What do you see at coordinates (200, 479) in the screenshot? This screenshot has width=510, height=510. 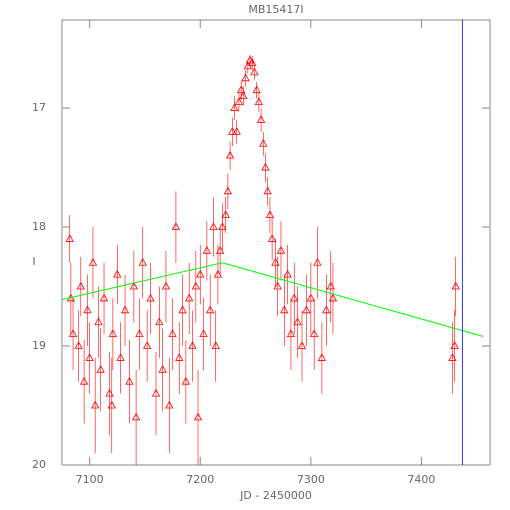 I see `x-tick-label: 7200` at bounding box center [200, 479].